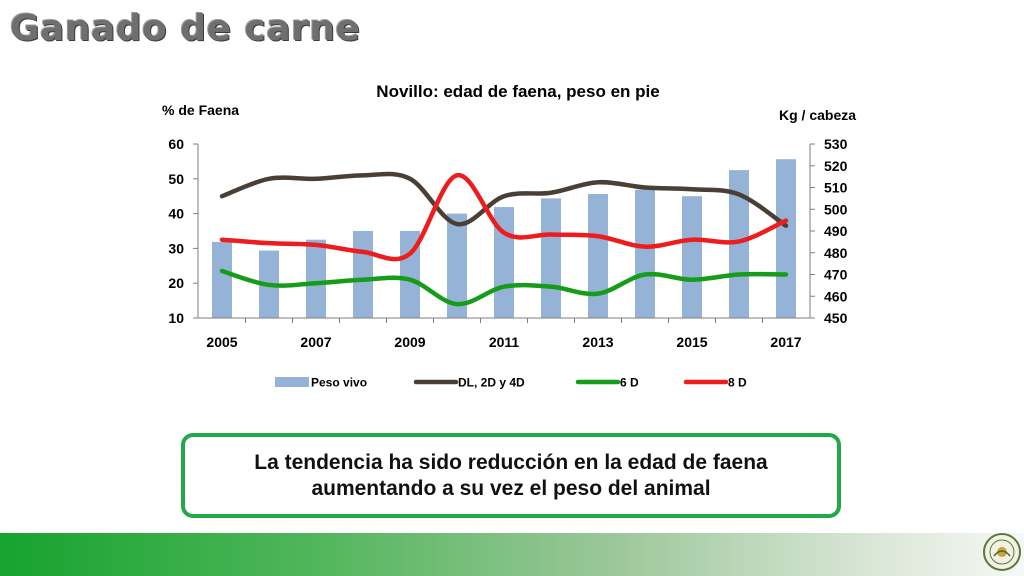  What do you see at coordinates (517, 91) in the screenshot?
I see `chart-title: Novillo: edad de faena, peso en pie` at bounding box center [517, 91].